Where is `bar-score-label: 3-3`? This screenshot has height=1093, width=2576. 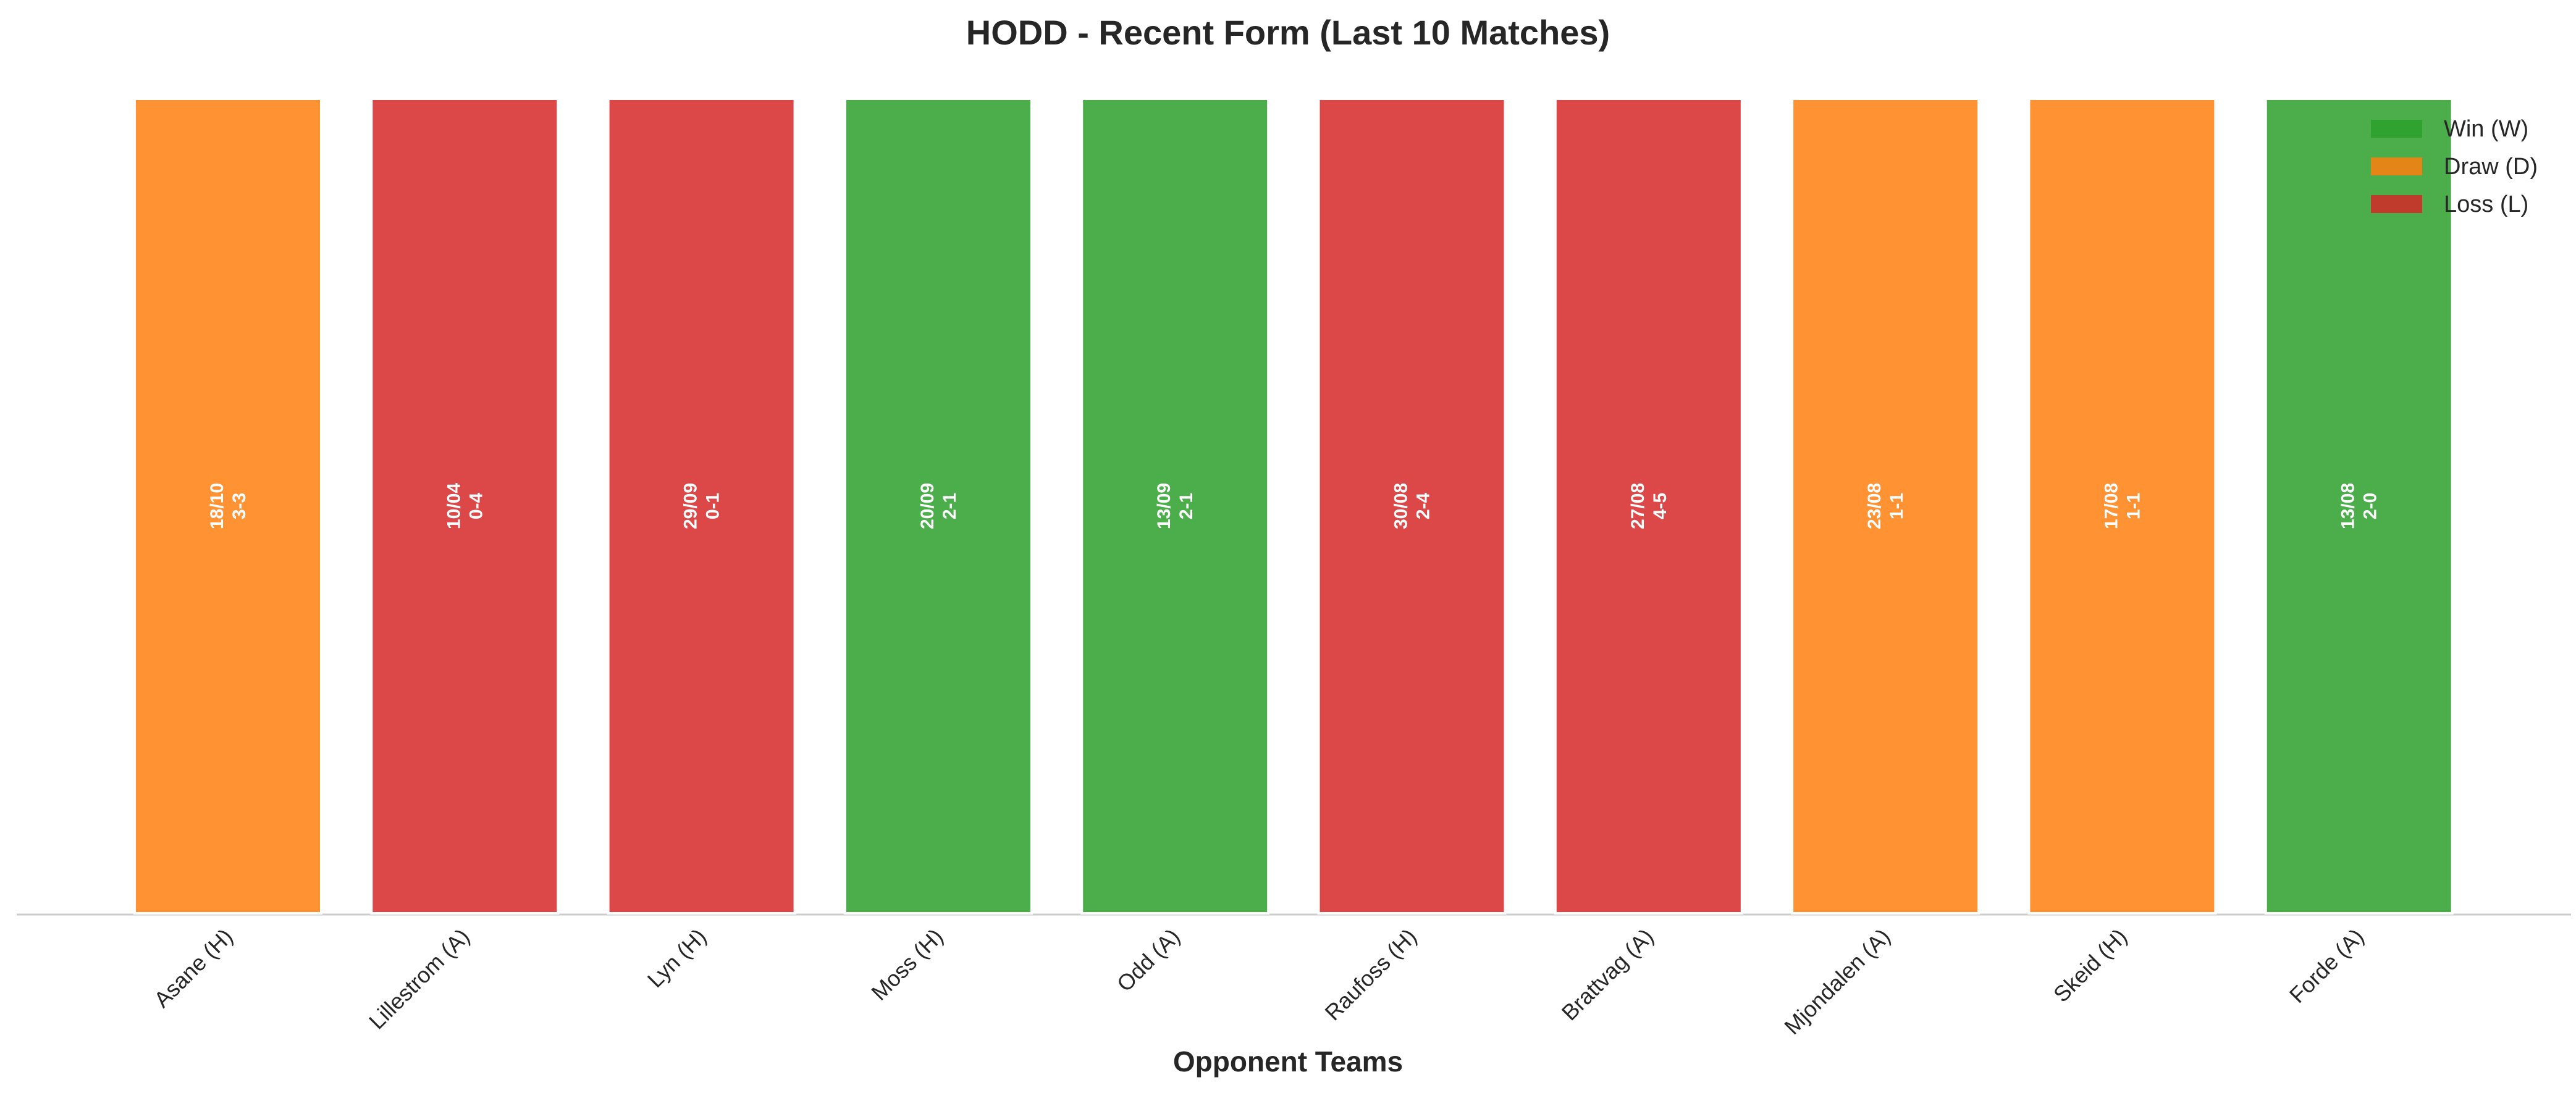 bar-score-label: 3-3 is located at coordinates (239, 506).